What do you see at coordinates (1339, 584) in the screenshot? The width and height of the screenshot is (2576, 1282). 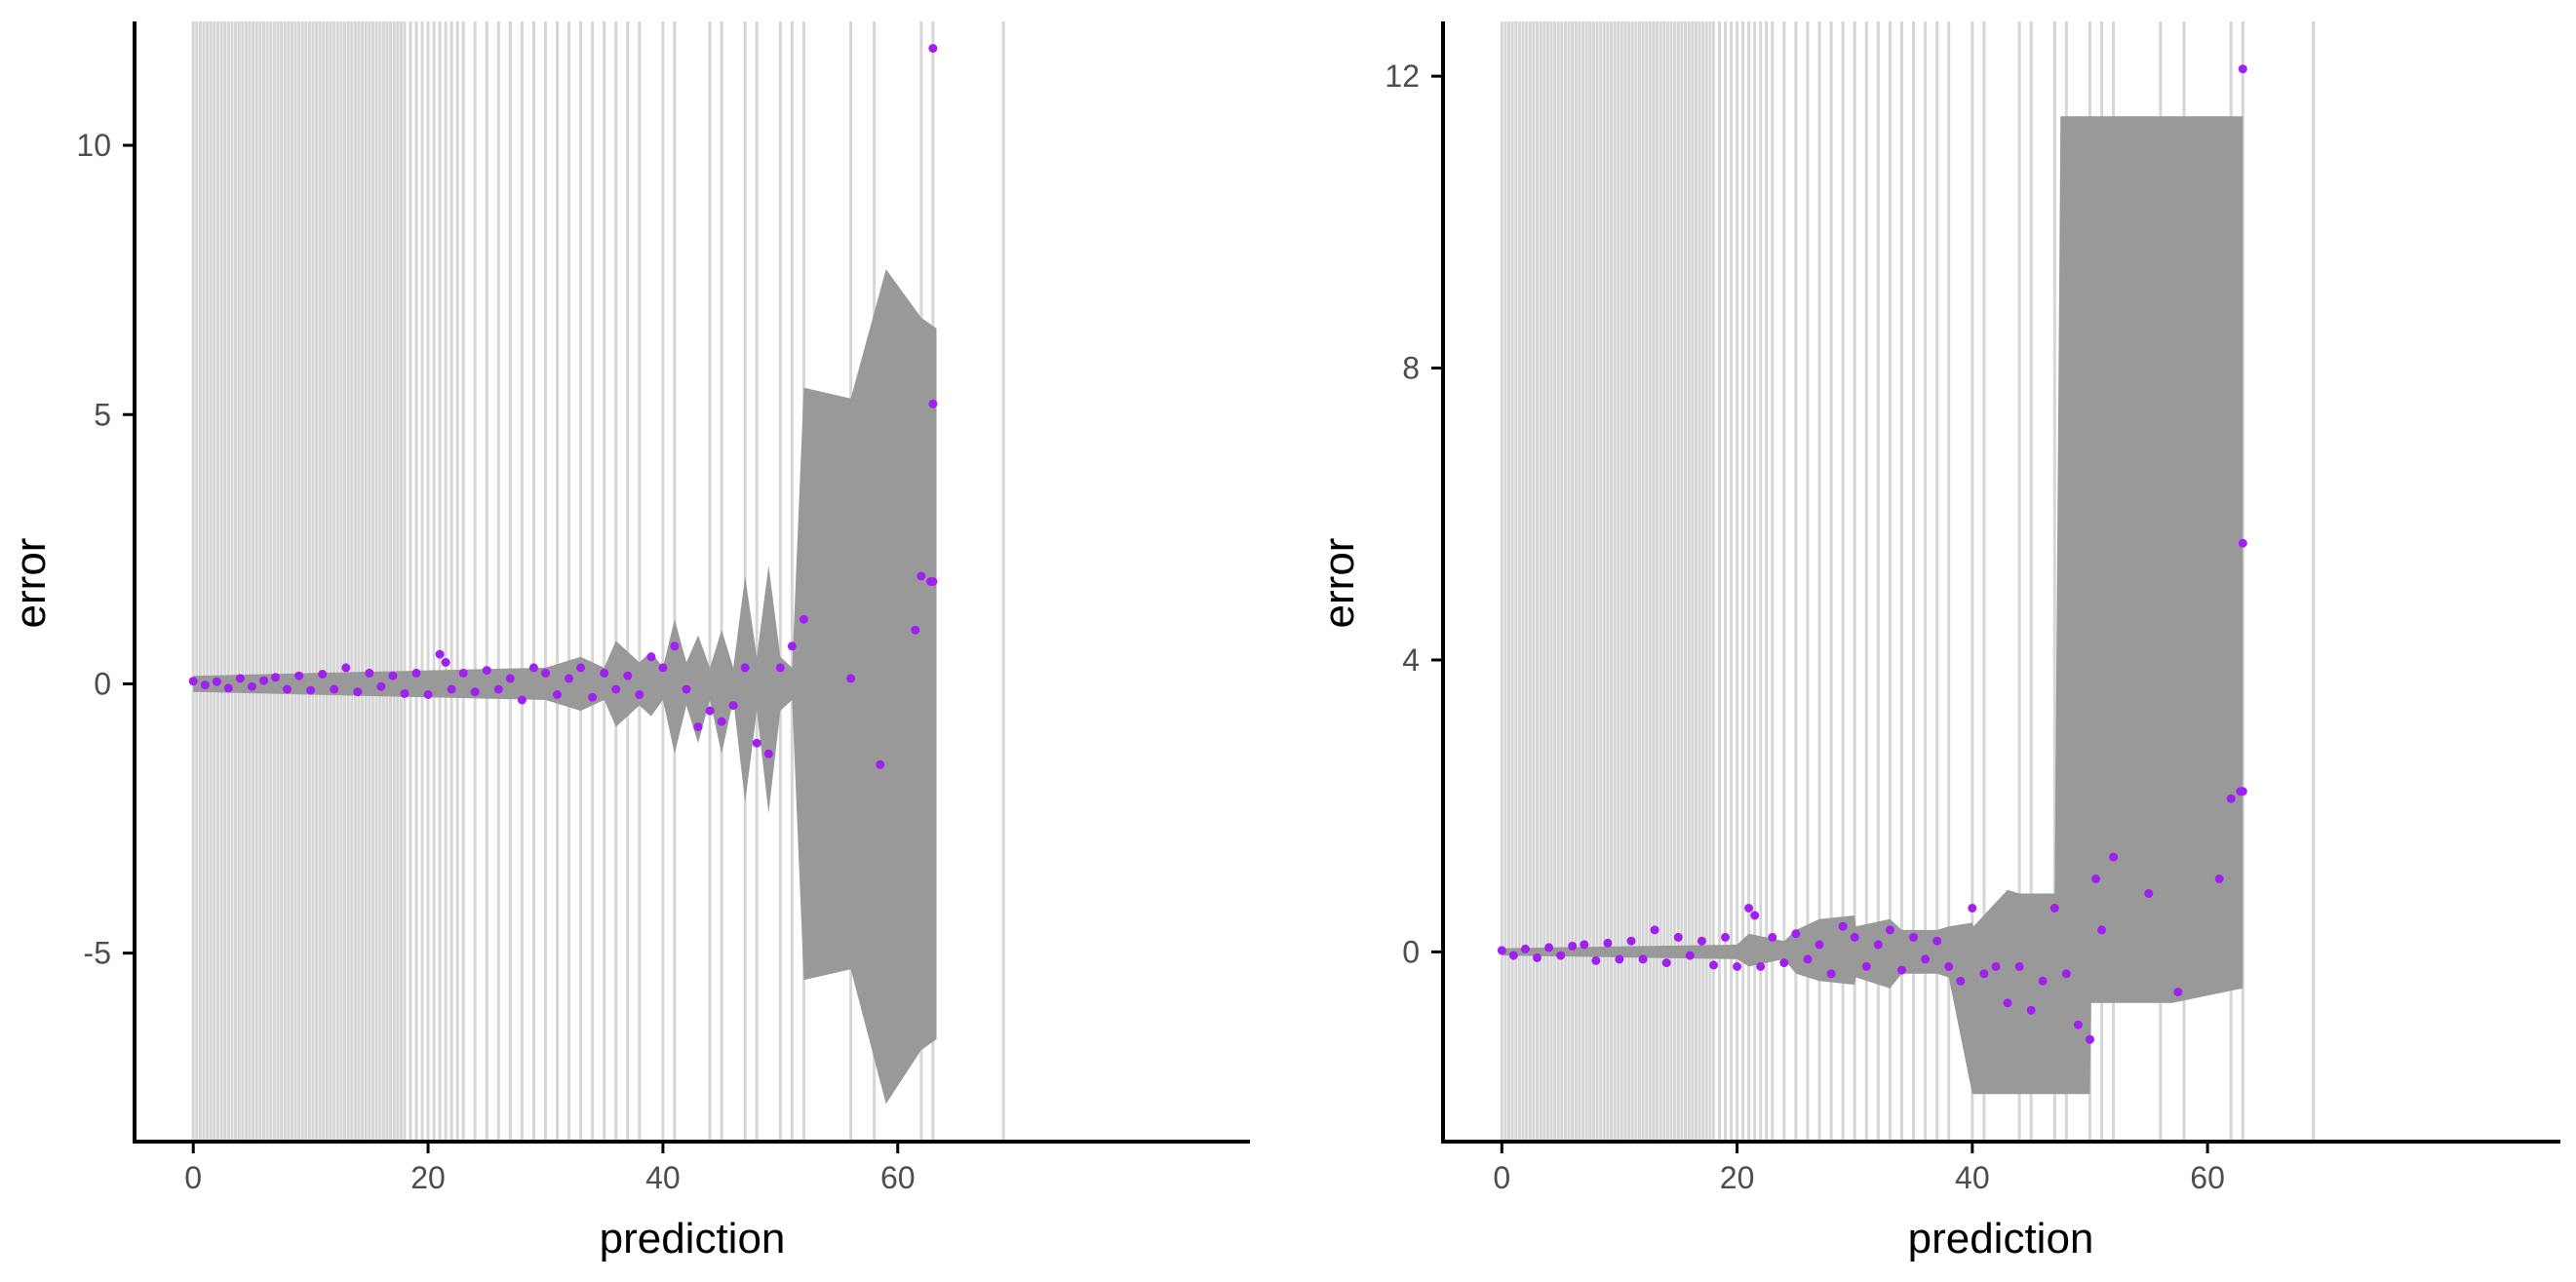 I see `right-y-axis-title: error` at bounding box center [1339, 584].